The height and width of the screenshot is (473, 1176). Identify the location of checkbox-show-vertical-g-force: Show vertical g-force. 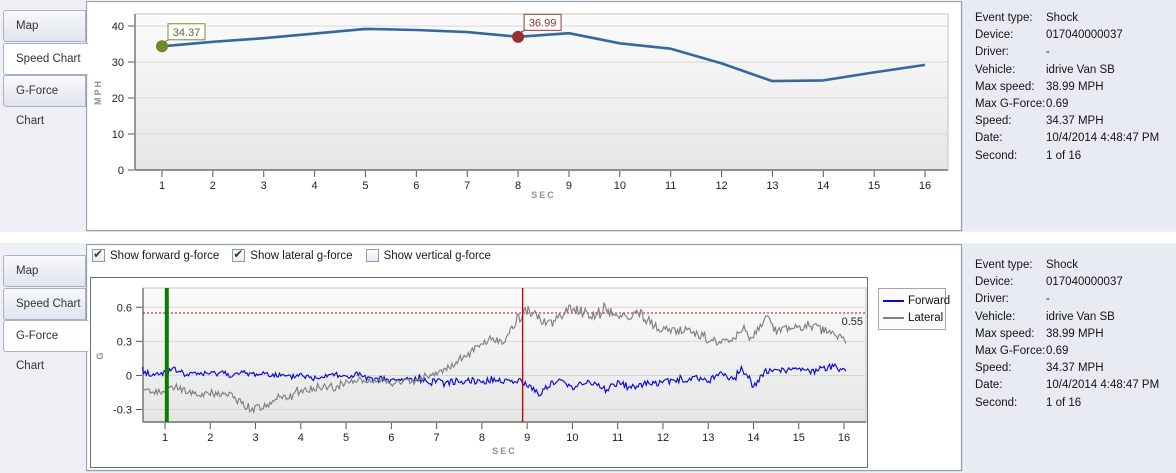
(428, 255).